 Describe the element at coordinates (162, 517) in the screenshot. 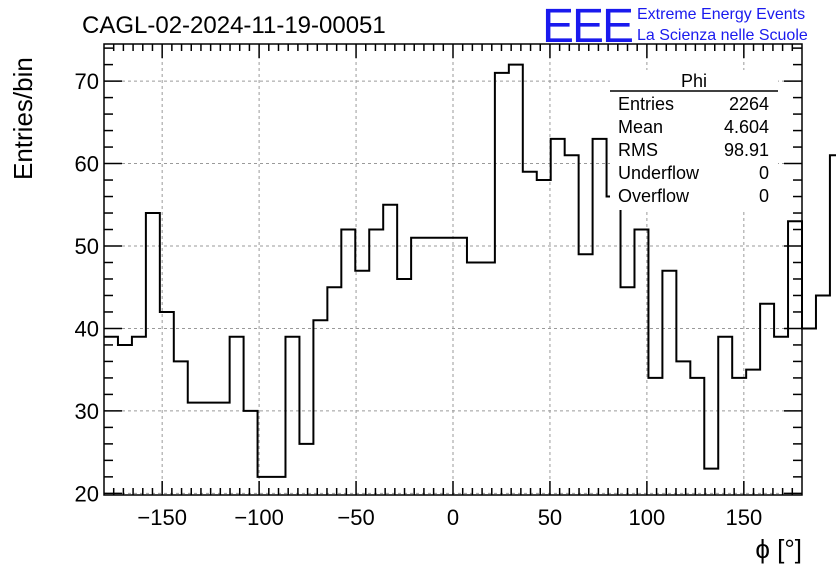

I see `x-tick-label: −150` at that location.